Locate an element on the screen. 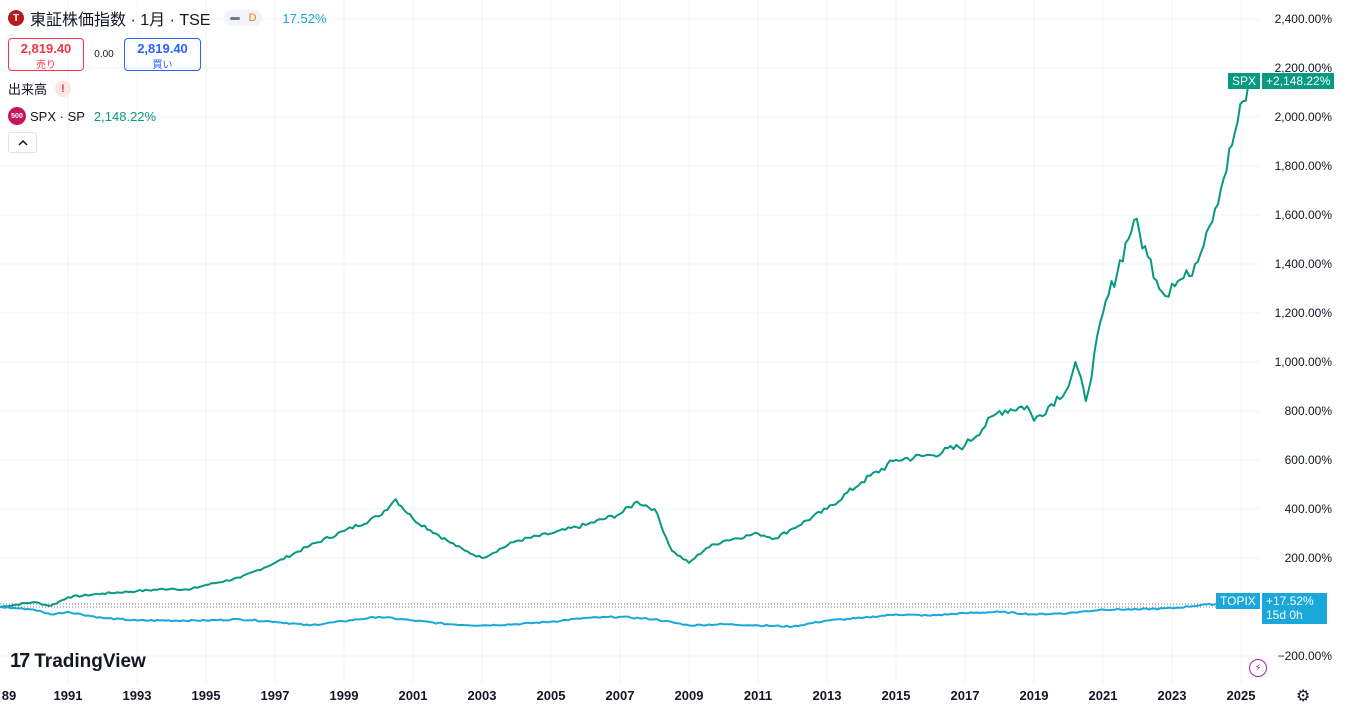 Image resolution: width=1350 pixels, height=708 pixels. spread-value: 0.00 is located at coordinates (104, 54).